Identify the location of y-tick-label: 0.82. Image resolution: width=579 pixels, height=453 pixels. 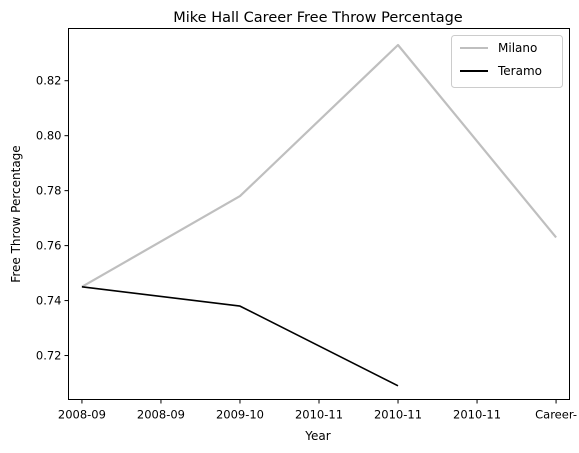
(49, 81).